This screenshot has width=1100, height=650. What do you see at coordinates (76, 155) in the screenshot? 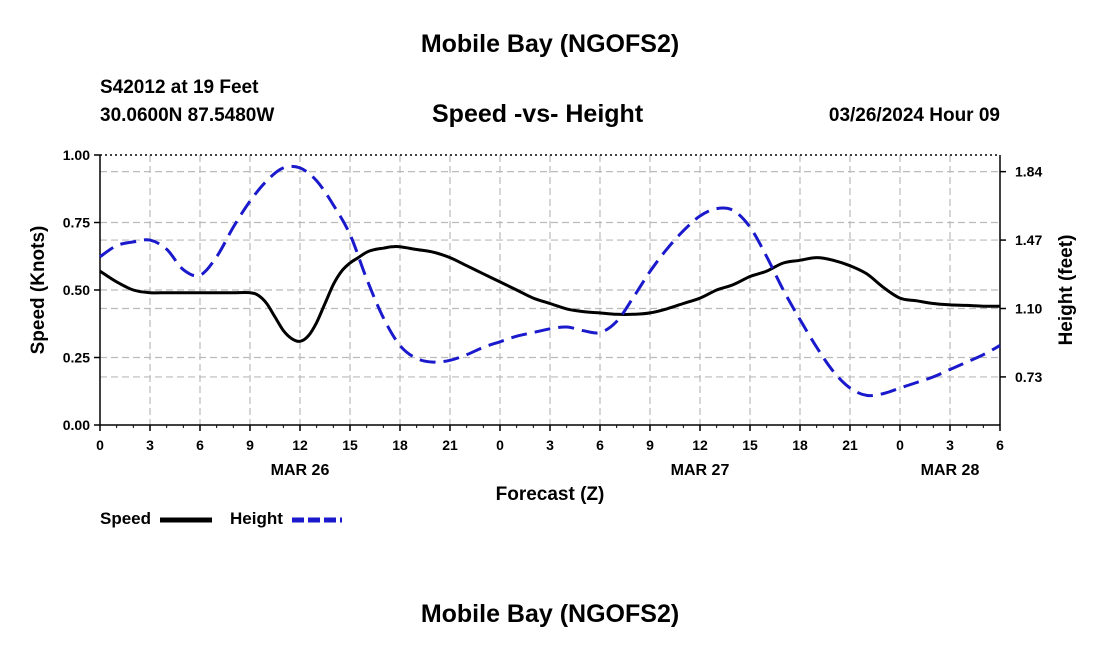
I see `y-tick-label: 1.00` at bounding box center [76, 155].